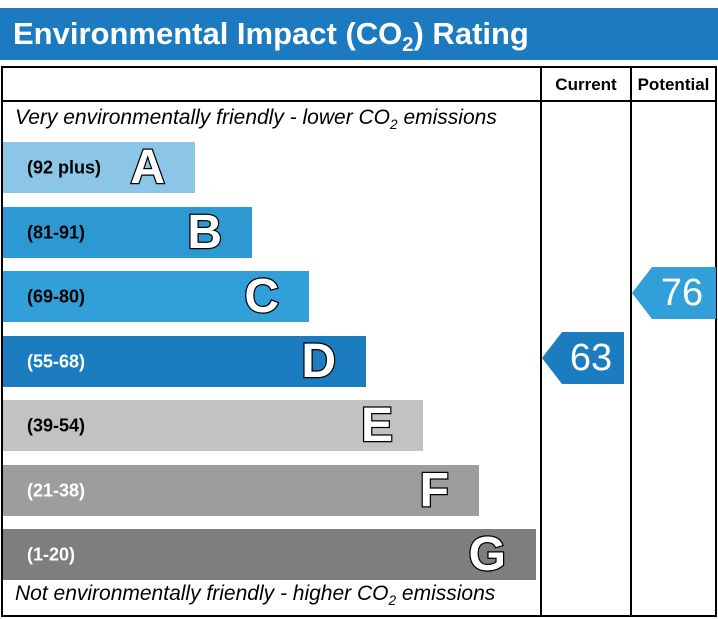  What do you see at coordinates (261, 296) in the screenshot?
I see `band-c-letter: C` at bounding box center [261, 296].